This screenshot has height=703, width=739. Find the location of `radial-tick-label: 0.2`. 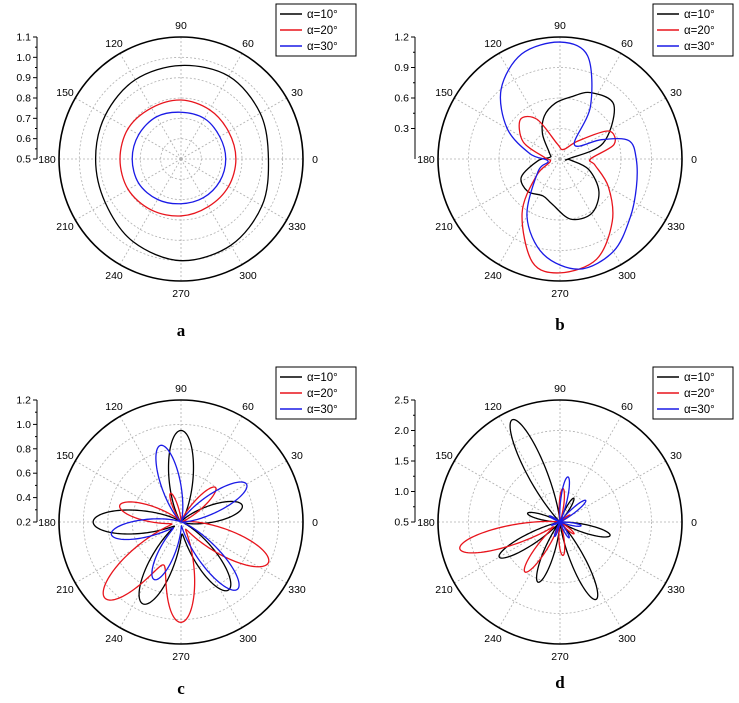

radial-tick-label: 0.2 is located at coordinates (23, 523).